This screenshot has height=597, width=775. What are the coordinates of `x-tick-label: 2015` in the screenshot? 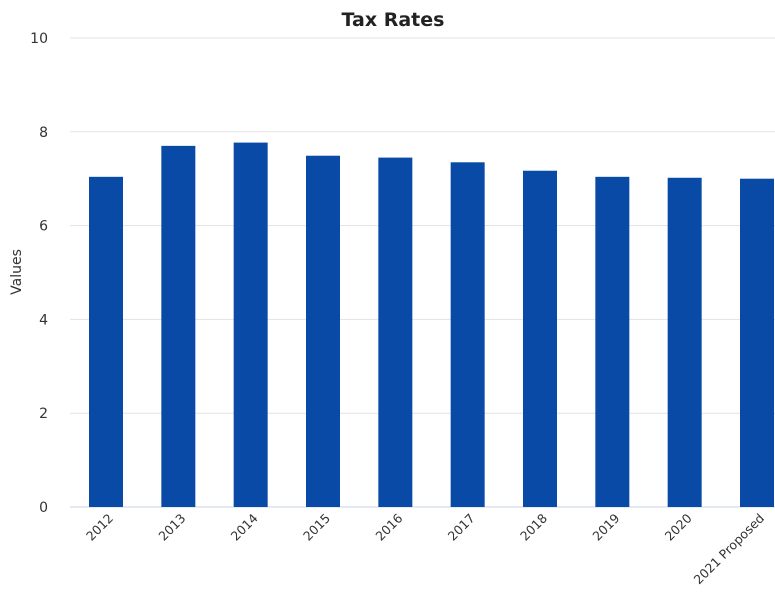 It's located at (316, 527).